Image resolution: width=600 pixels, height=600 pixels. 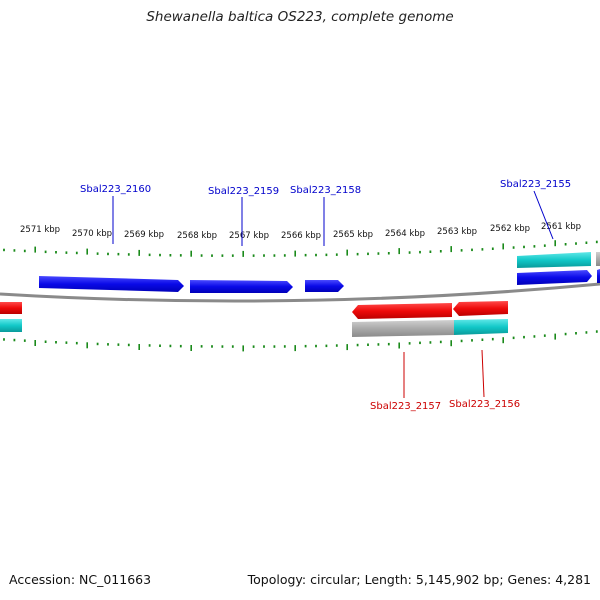 I want to click on gene-arrow-sbal2155, so click(x=554, y=277).